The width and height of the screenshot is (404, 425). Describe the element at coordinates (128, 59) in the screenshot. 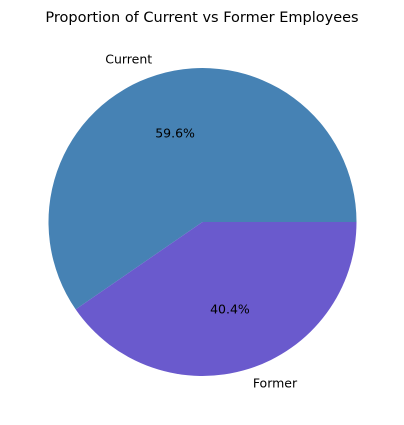

I see `slice-label-current: Current` at that location.